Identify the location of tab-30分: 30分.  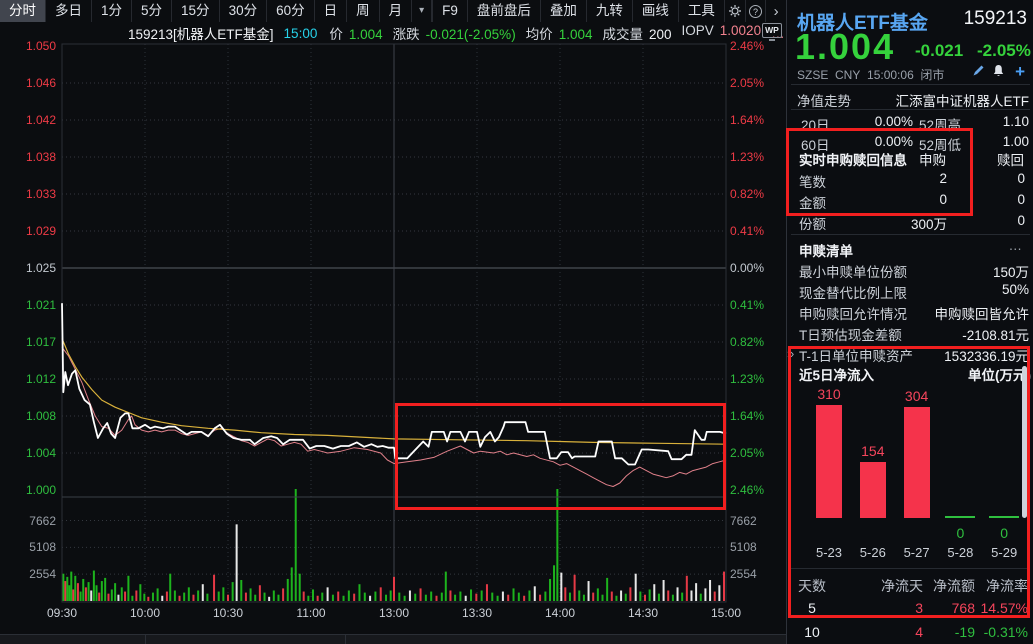
(244, 11).